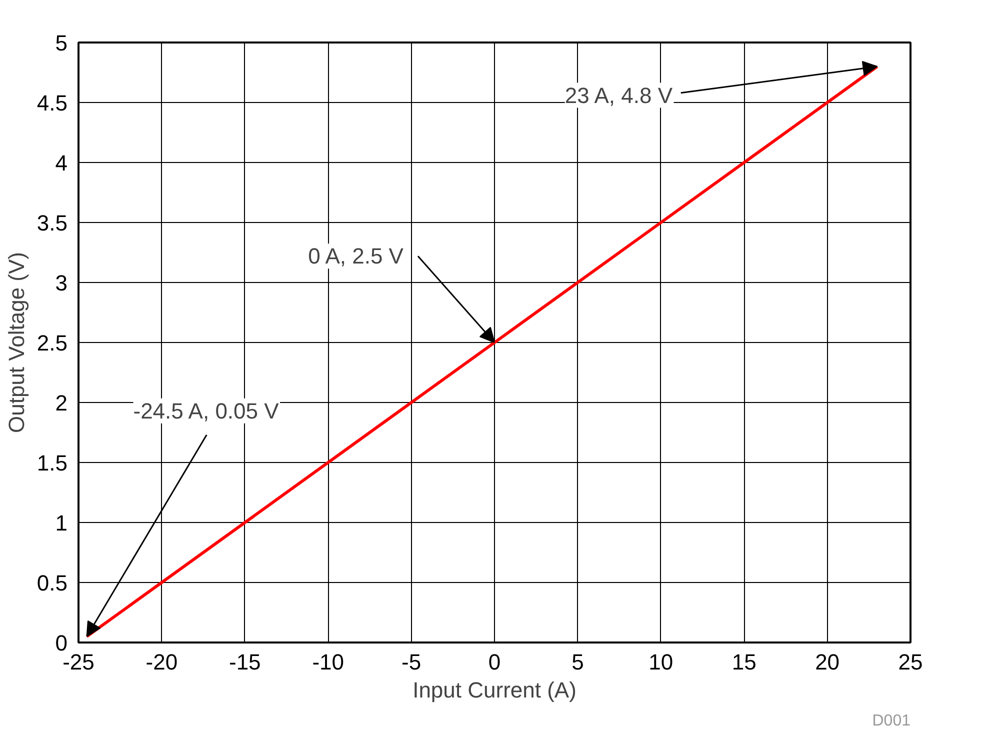  What do you see at coordinates (16, 342) in the screenshot?
I see `y-axis-title: Output Voltage (V)` at bounding box center [16, 342].